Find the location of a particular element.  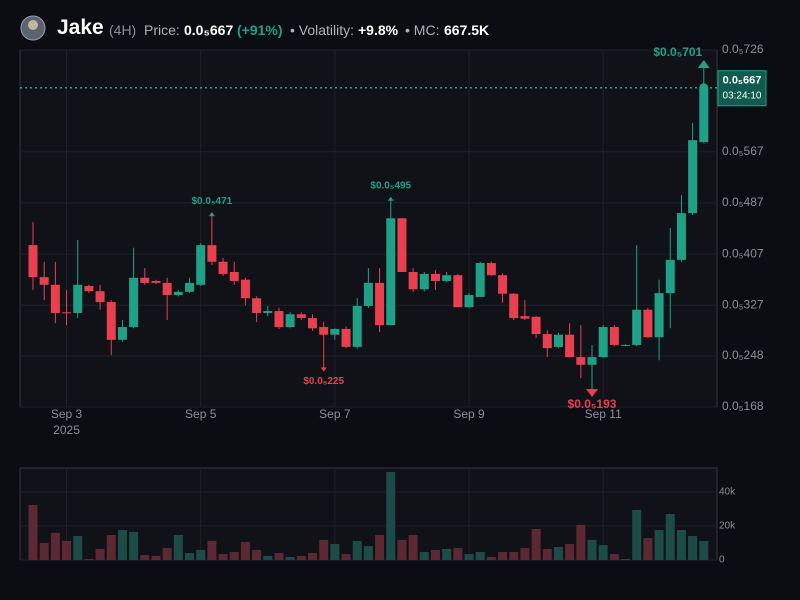

interval: (4H) is located at coordinates (123, 30).